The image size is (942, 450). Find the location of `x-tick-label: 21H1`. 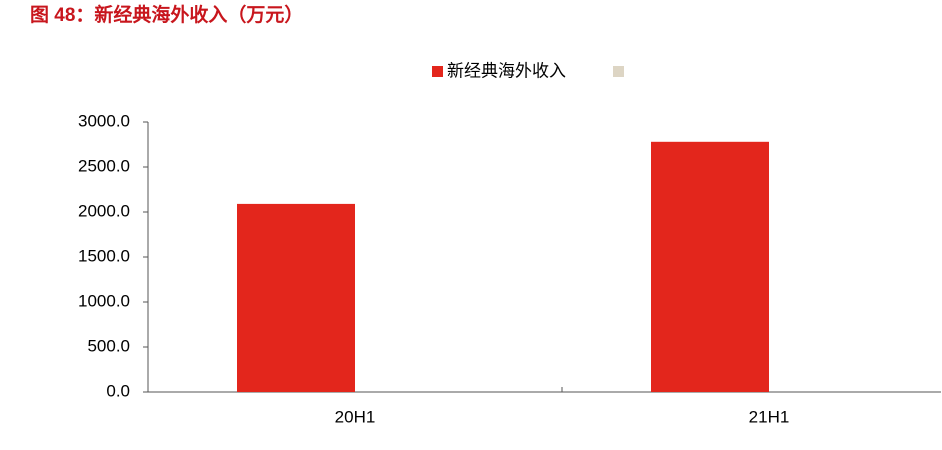

x-tick-label: 21H1 is located at coordinates (769, 416).